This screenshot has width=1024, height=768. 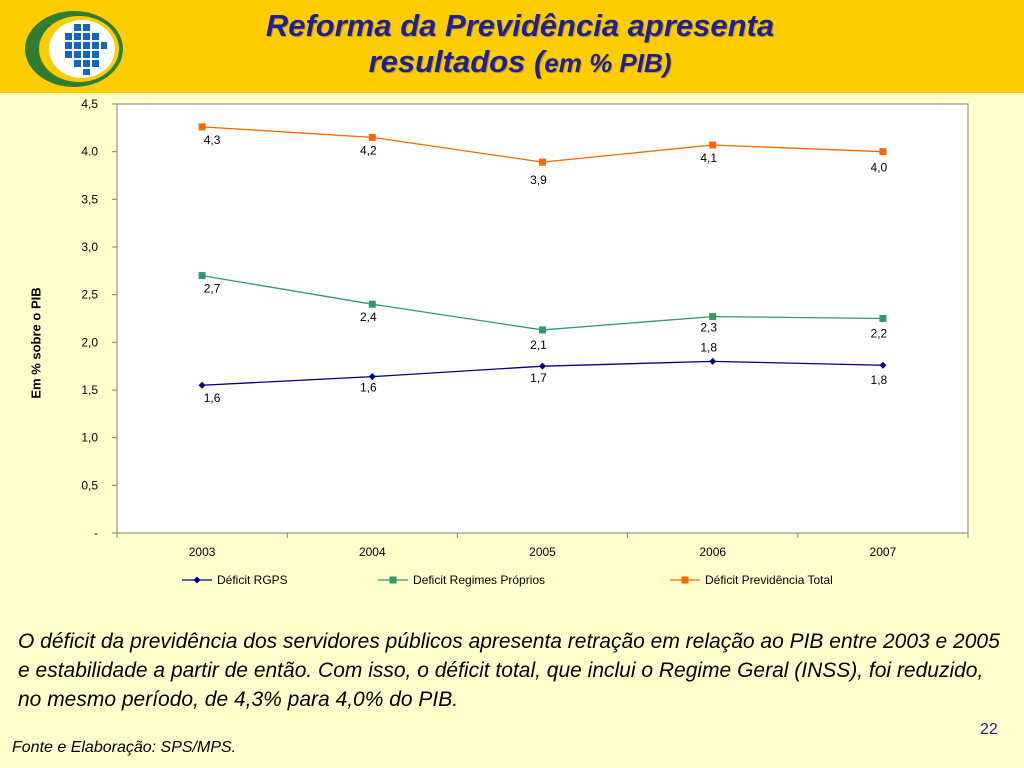 What do you see at coordinates (542, 552) in the screenshot?
I see `x-tick-label: 2005` at bounding box center [542, 552].